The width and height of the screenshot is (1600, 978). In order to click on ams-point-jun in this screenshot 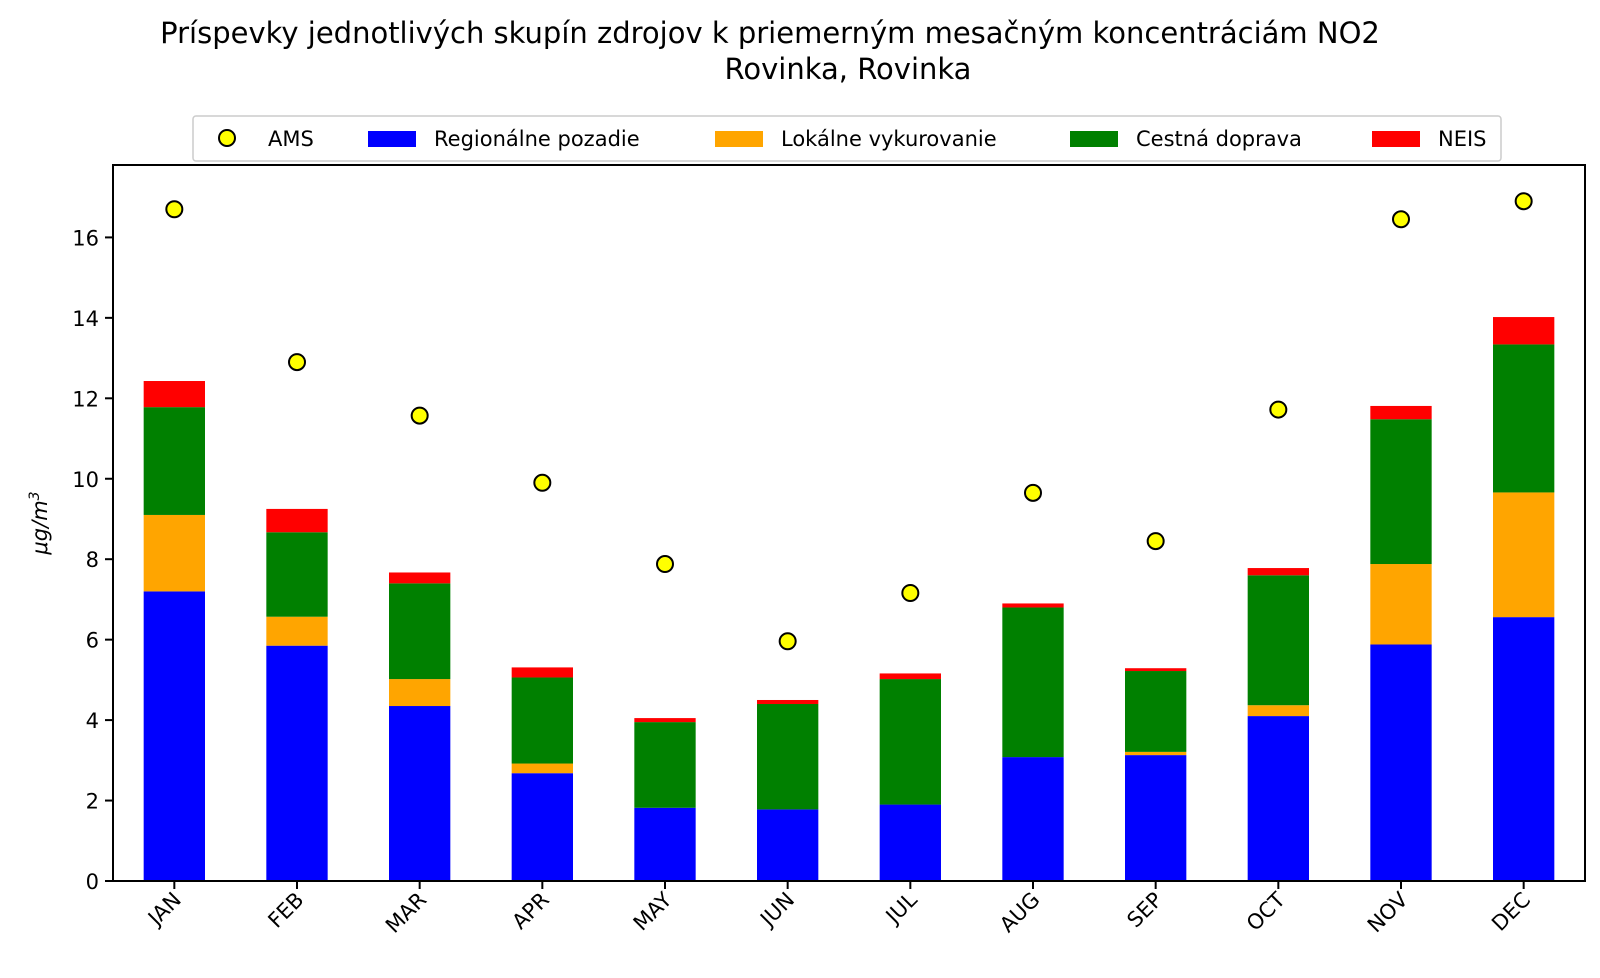, I will do `click(787, 641)`.